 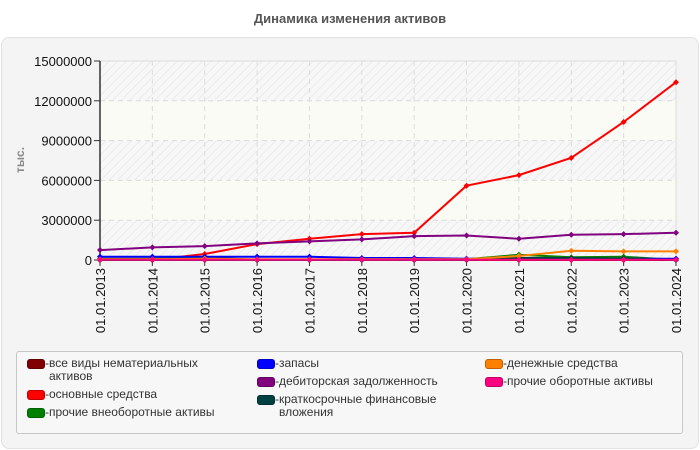 I want to click on x-tick-label: 01.01.2021, so click(x=519, y=300).